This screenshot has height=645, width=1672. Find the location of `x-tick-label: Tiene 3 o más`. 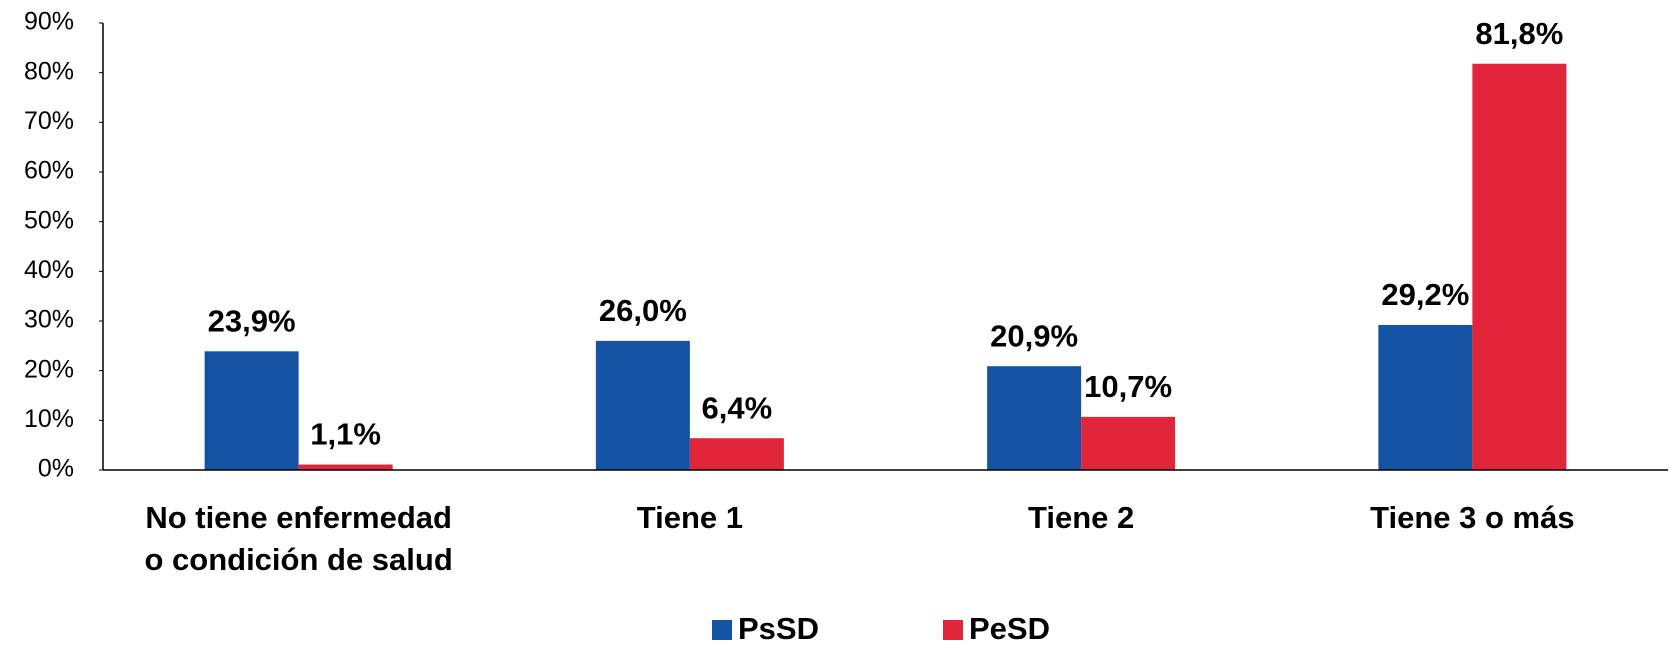

x-tick-label: Tiene 3 o más is located at coordinates (1472, 517).